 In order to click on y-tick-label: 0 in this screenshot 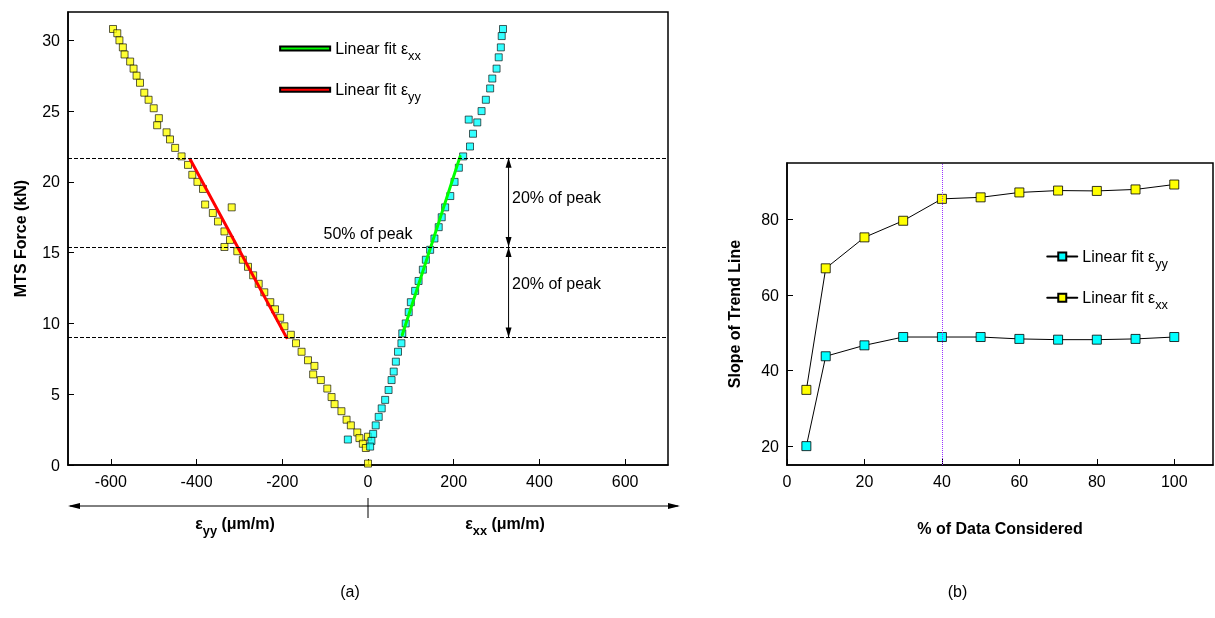, I will do `click(56, 465)`.